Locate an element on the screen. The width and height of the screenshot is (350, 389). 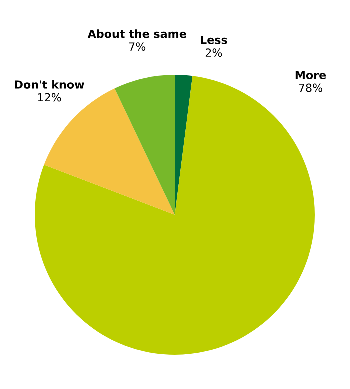
data-label: 78% is located at coordinates (310, 88).